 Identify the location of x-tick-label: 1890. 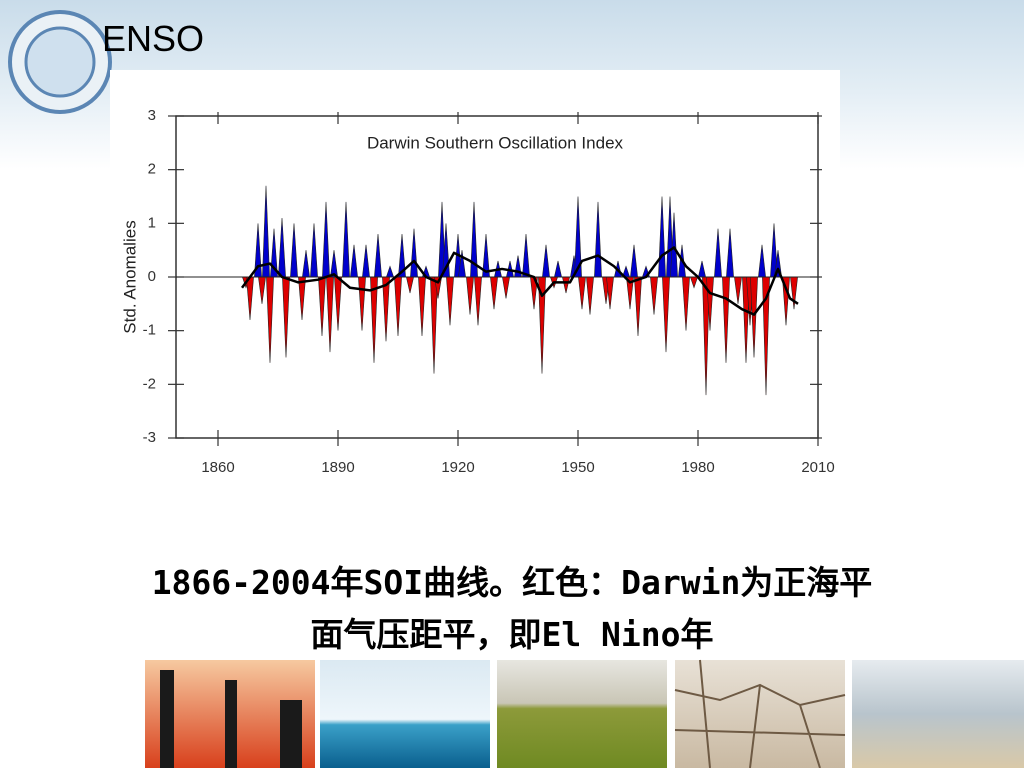
(337, 467).